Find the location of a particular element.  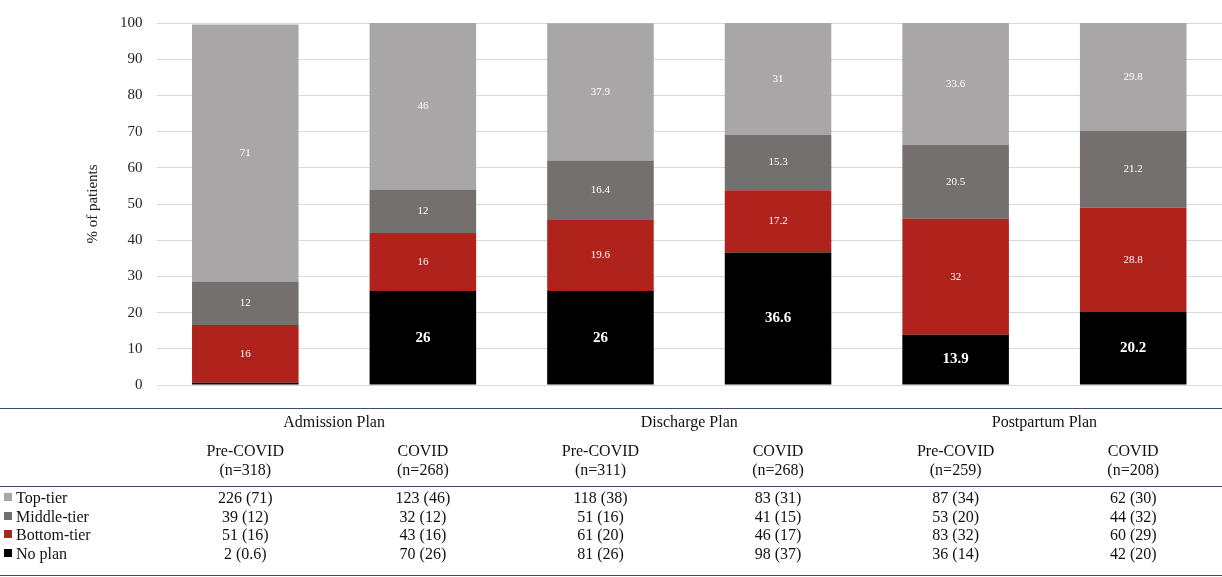

y-tick-label: 30 is located at coordinates (135, 275).